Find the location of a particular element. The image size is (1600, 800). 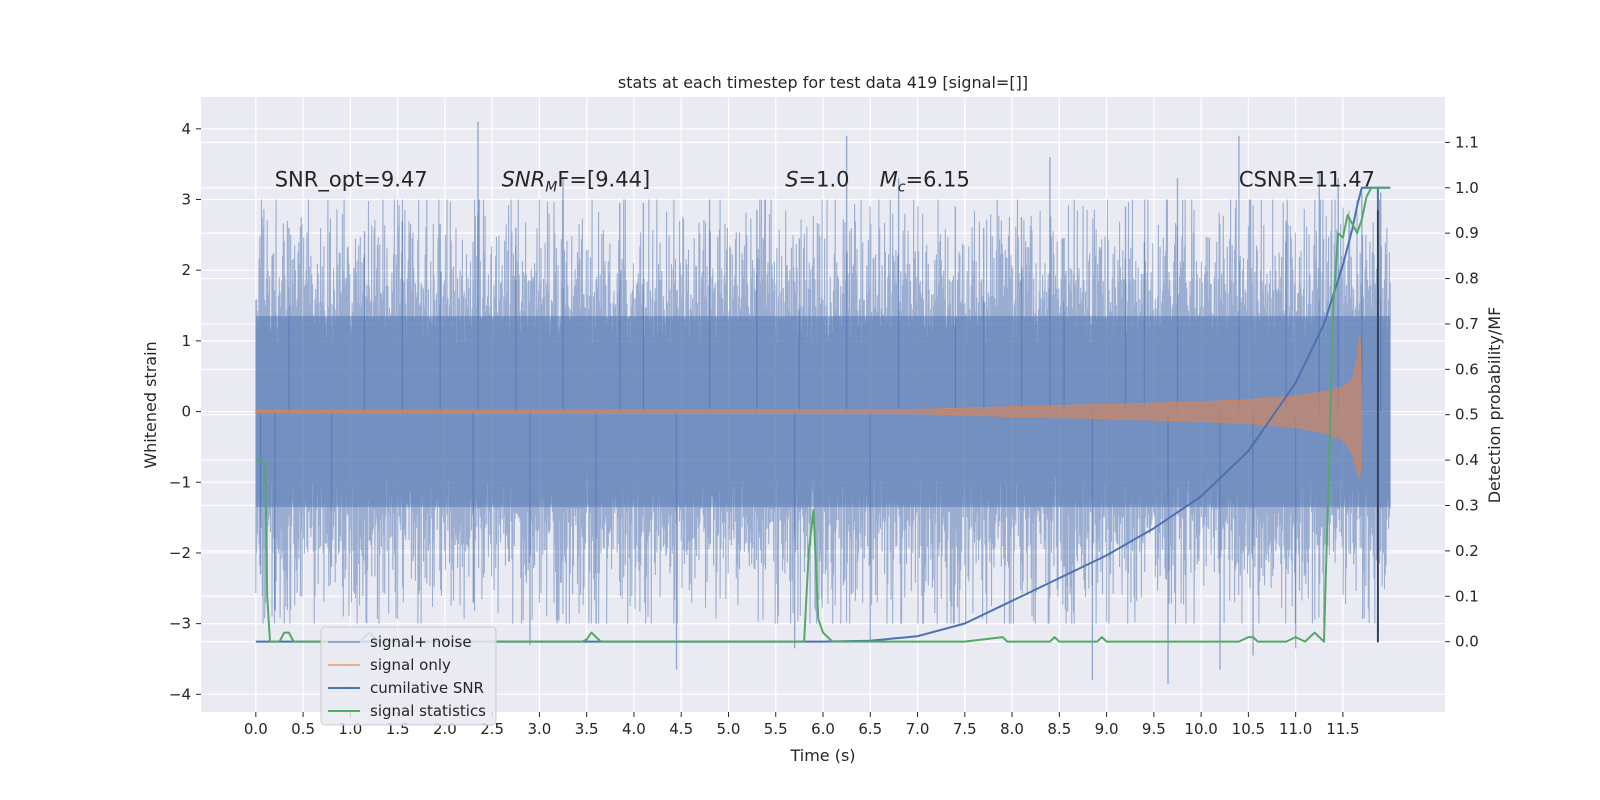

annotation-italic: SNR is located at coordinates (524, 180).